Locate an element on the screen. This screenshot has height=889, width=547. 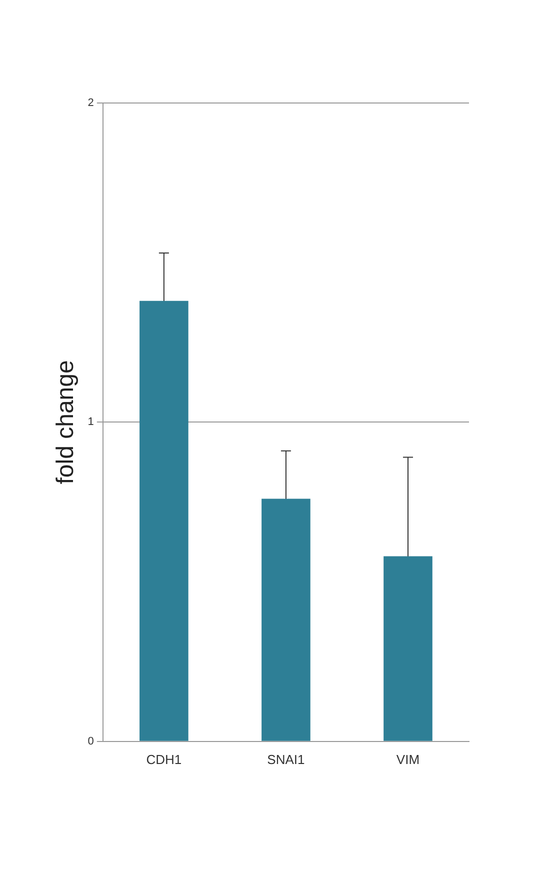
y-tick-label: 0 is located at coordinates (91, 741).